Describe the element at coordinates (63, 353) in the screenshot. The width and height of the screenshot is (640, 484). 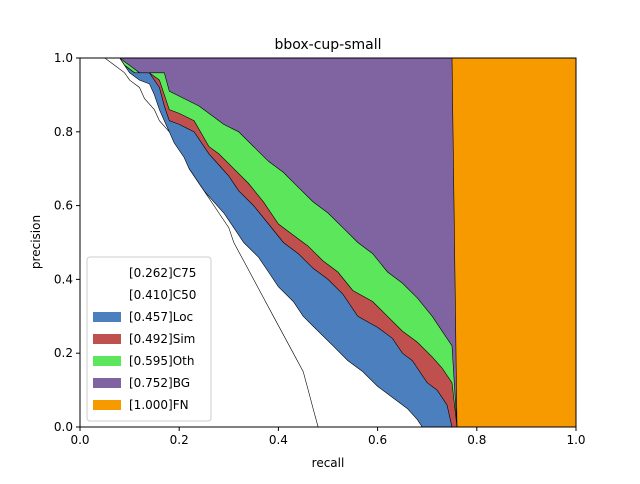
I see `y-tick-label: 0.2` at that location.